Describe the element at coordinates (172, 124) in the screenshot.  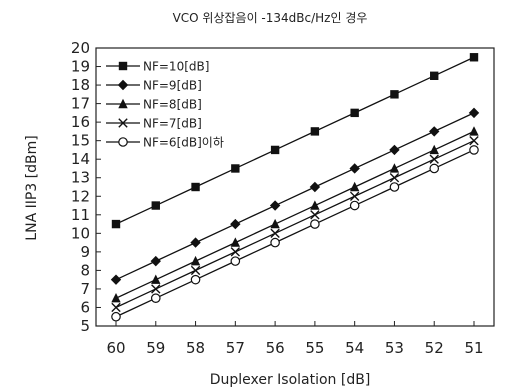
I see `legend-label: NF=7[dB]` at that location.